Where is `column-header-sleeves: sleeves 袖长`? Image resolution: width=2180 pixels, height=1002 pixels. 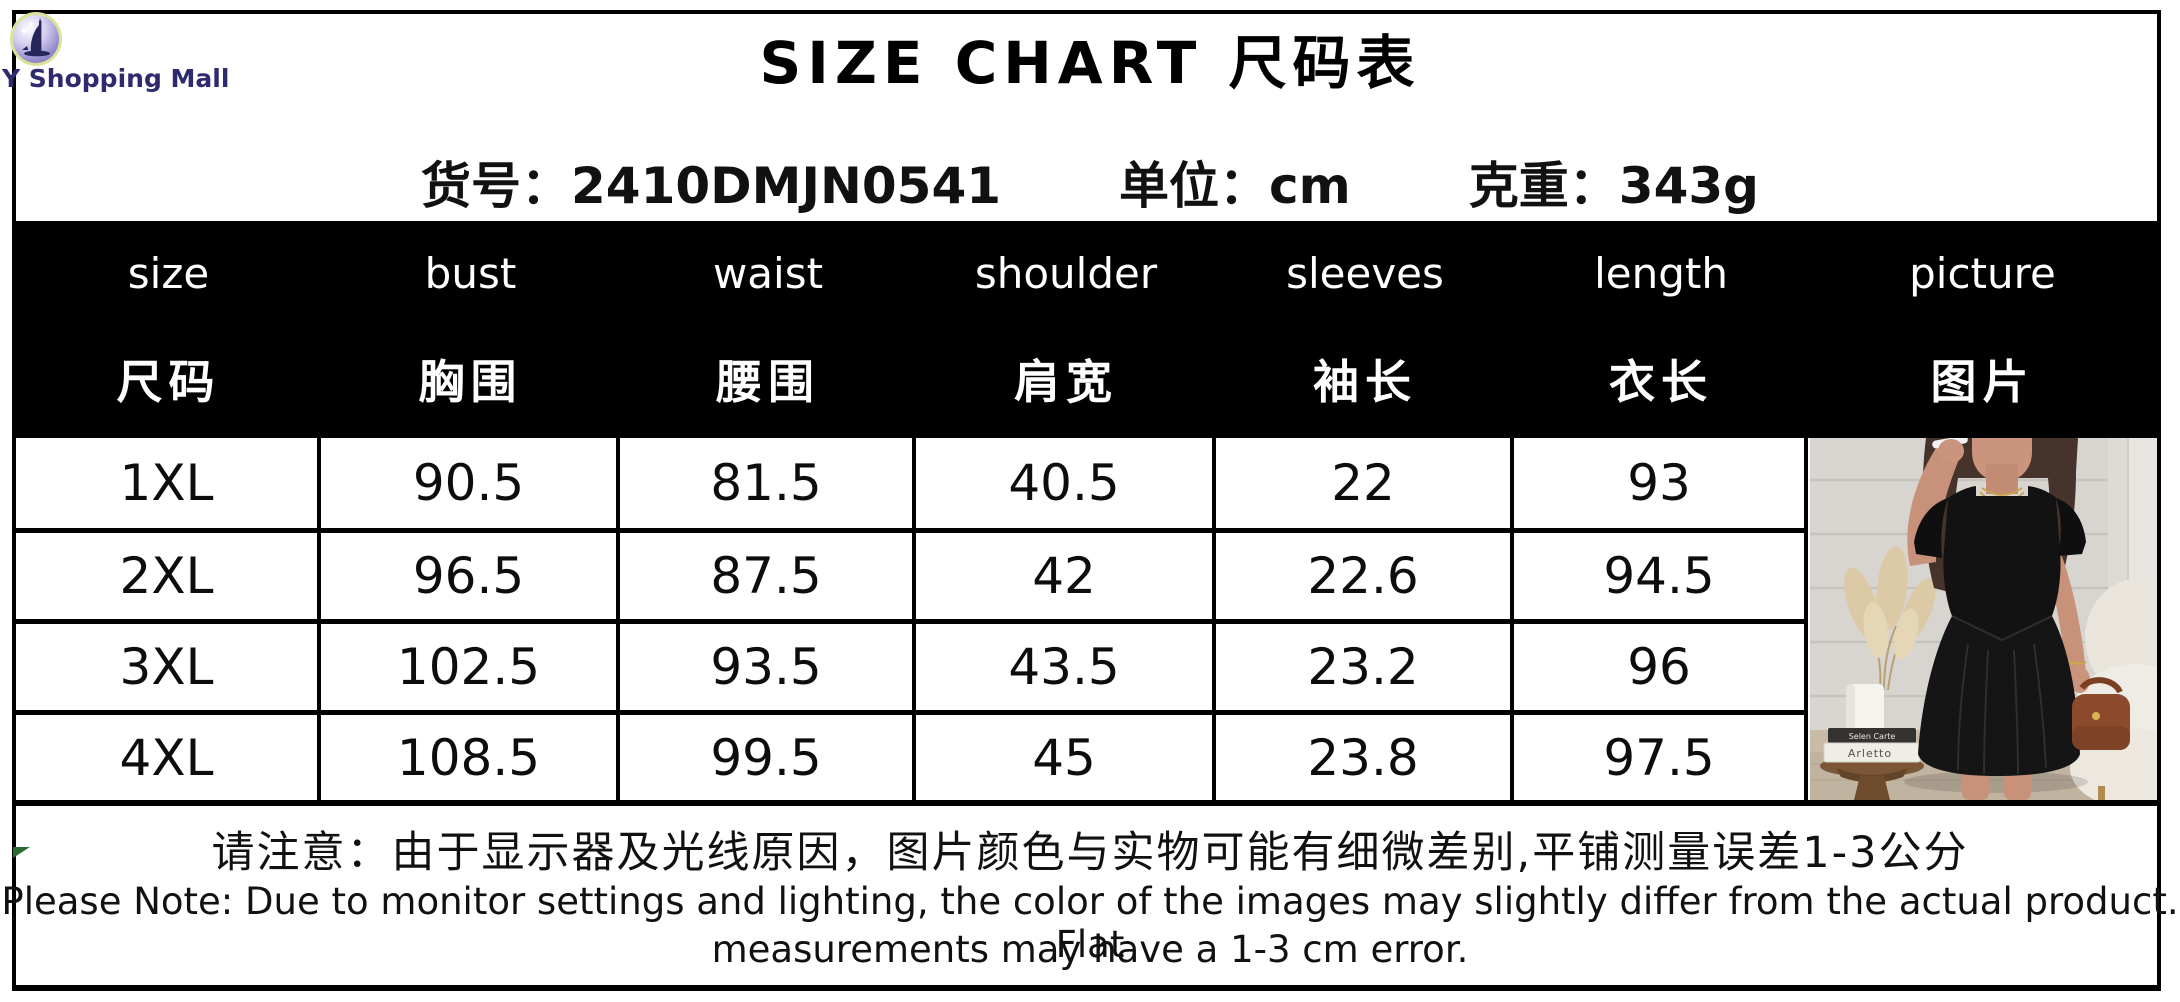 column-header-sleeves: sleeves 袖长 is located at coordinates (1365, 329).